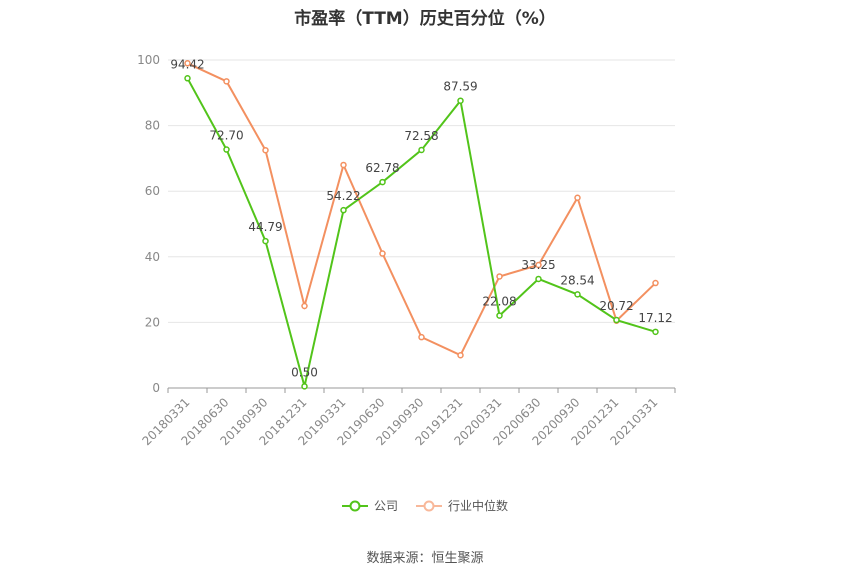 The height and width of the screenshot is (574, 850). What do you see at coordinates (152, 191) in the screenshot?
I see `y-tick-label: 60` at bounding box center [152, 191].